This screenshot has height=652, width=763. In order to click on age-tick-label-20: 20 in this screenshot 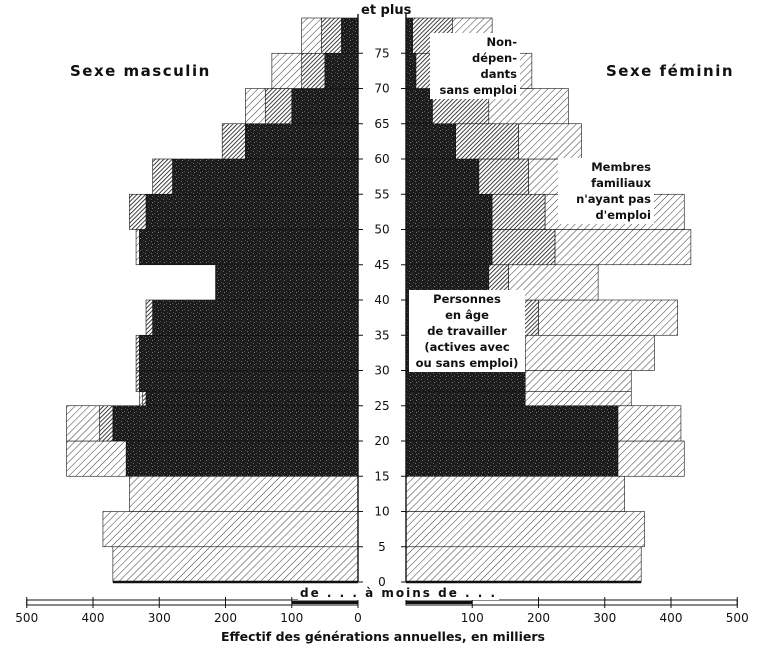, I will do `click(381, 441)`.